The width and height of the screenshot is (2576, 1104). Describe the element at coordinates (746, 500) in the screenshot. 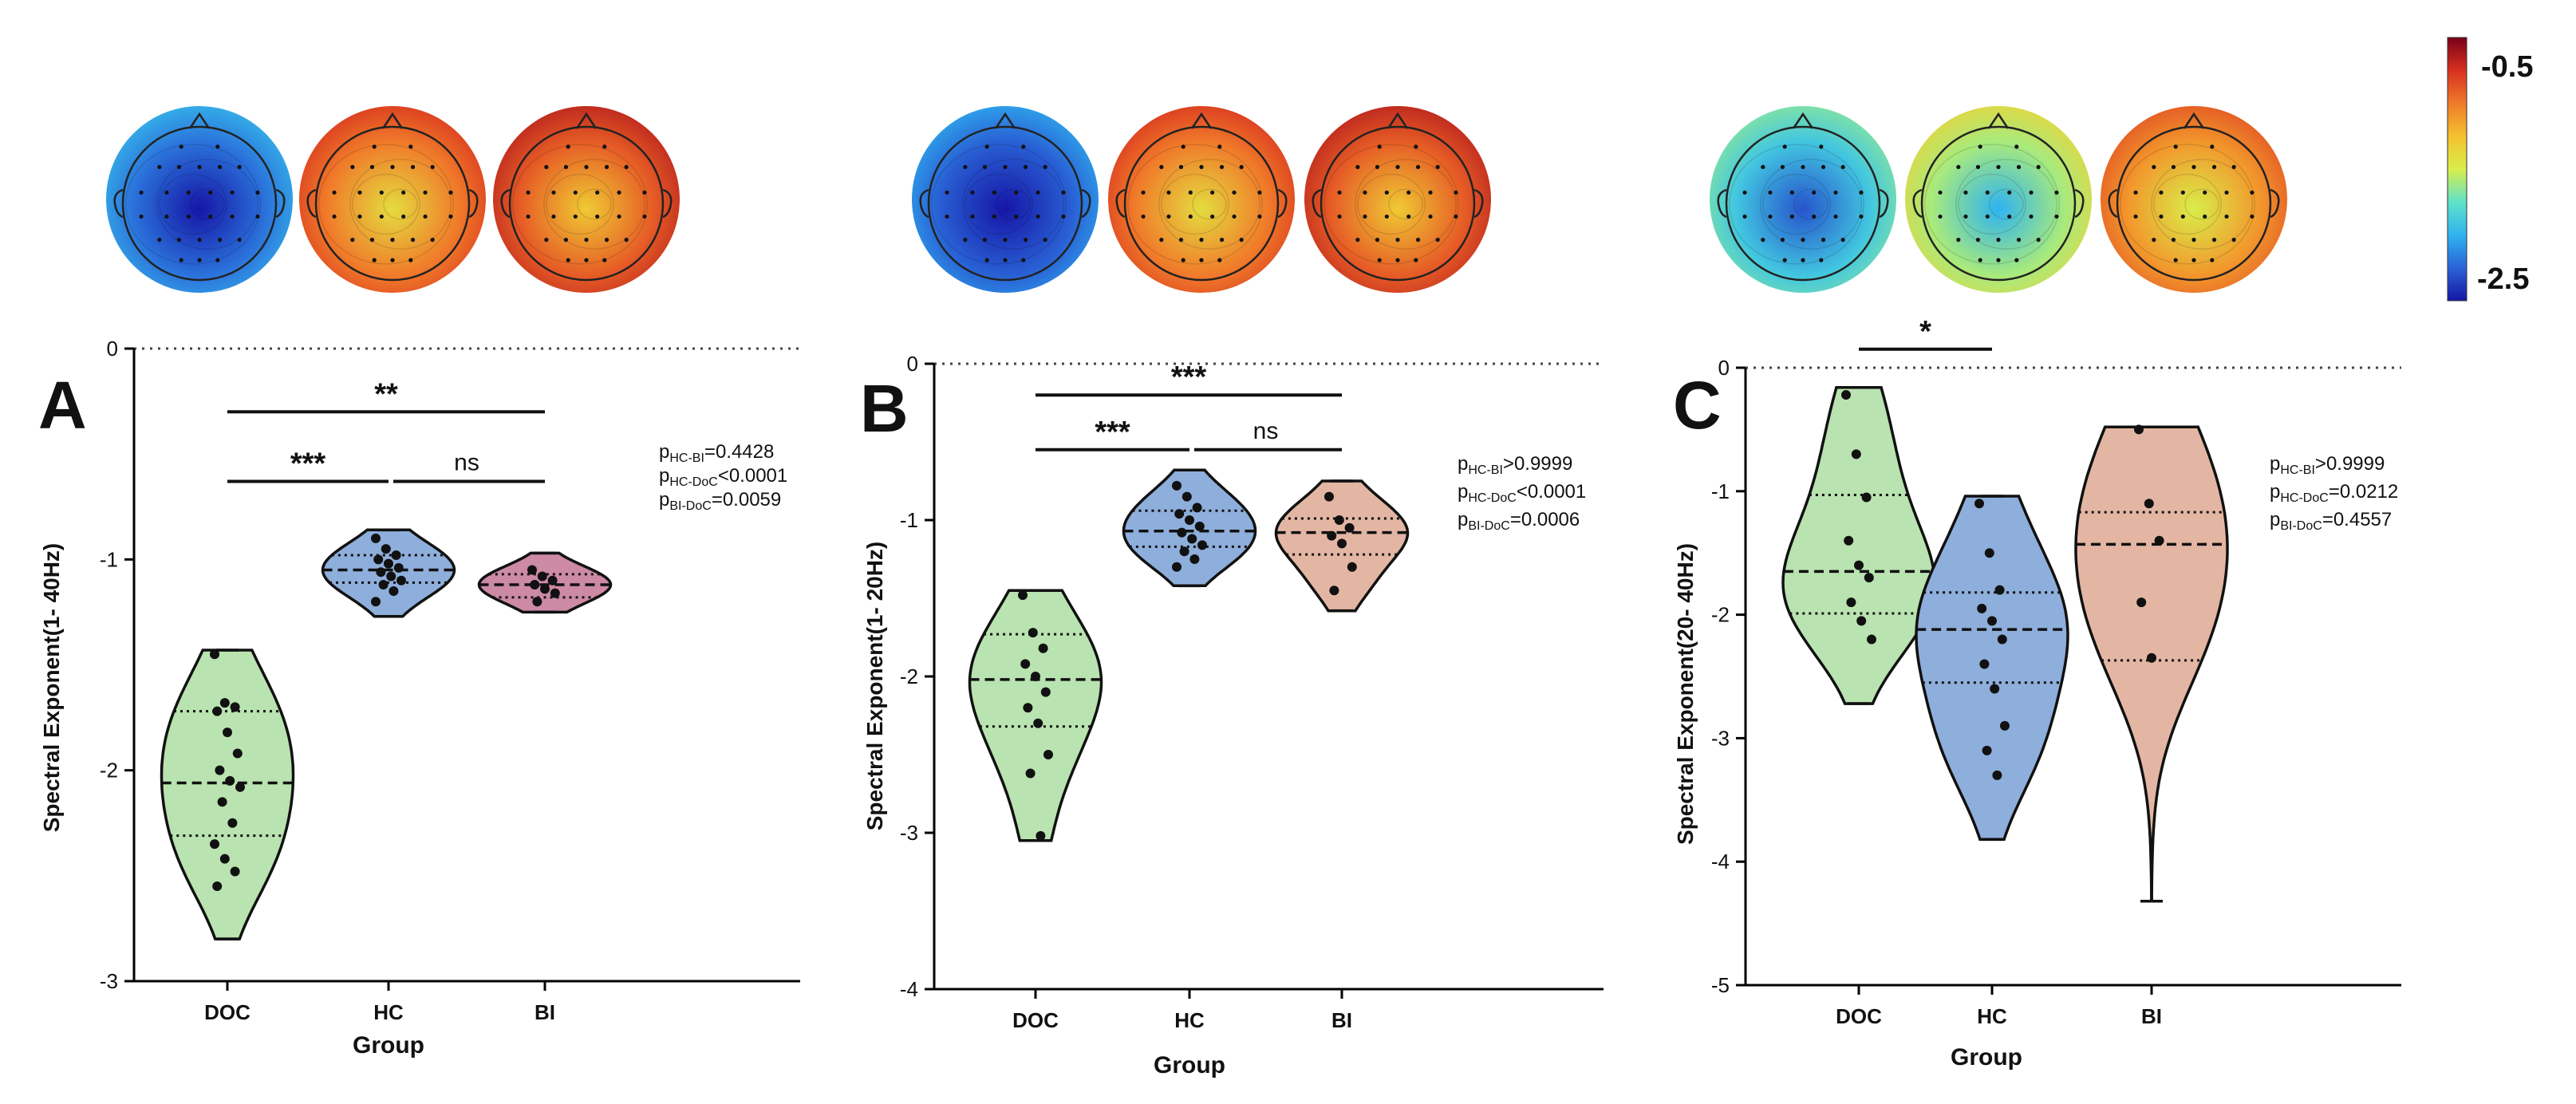

I see `pvalue-value: =0.0059` at that location.